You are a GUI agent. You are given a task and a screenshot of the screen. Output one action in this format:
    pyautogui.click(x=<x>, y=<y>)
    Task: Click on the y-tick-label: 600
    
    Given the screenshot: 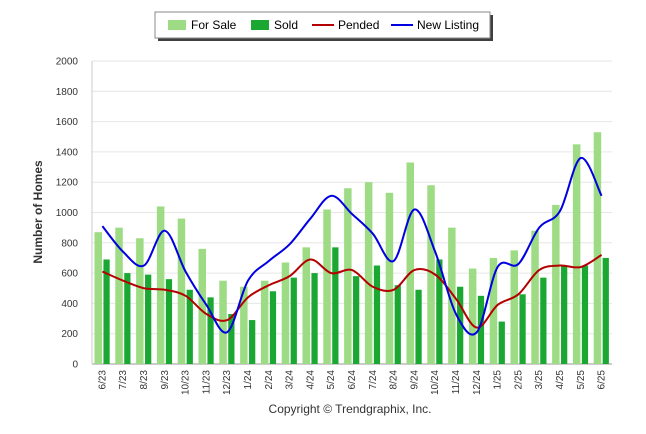 What is the action you would take?
    pyautogui.click(x=69, y=274)
    